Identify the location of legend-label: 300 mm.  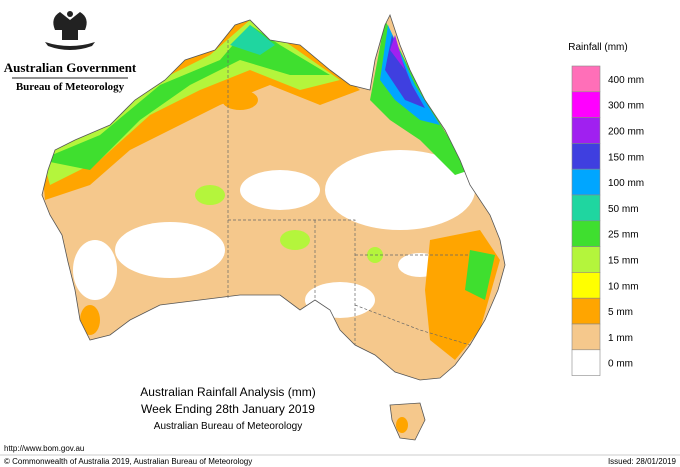
(626, 106).